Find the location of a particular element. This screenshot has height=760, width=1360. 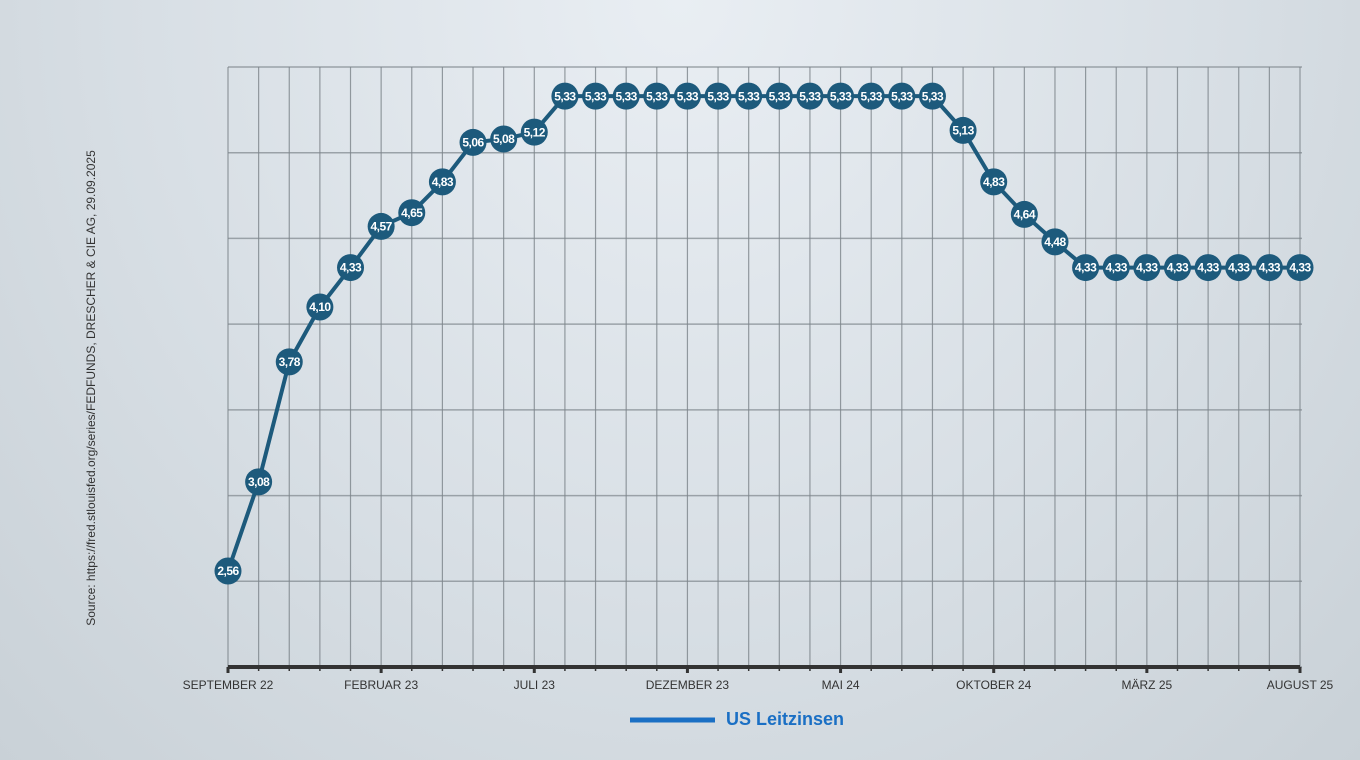

data-label: 4,65 is located at coordinates (412, 213).